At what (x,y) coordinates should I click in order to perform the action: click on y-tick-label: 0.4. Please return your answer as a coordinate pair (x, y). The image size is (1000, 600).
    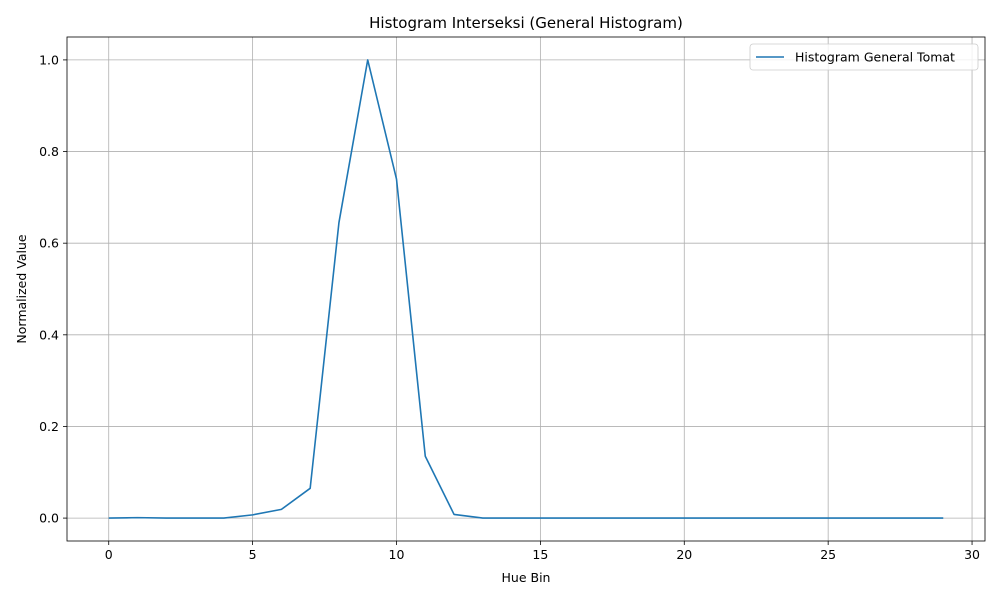
    Looking at the image, I should click on (49, 334).